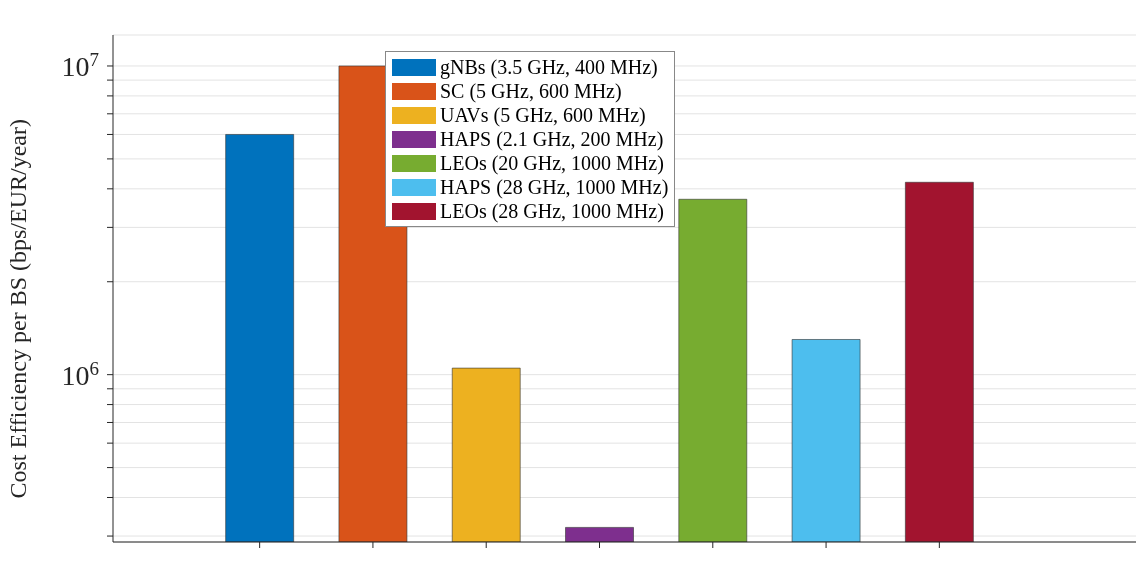 Image resolution: width=1136 pixels, height=570 pixels. I want to click on y-axis-title: Cost Efficiency per BS (bps/EUR/year), so click(17, 309).